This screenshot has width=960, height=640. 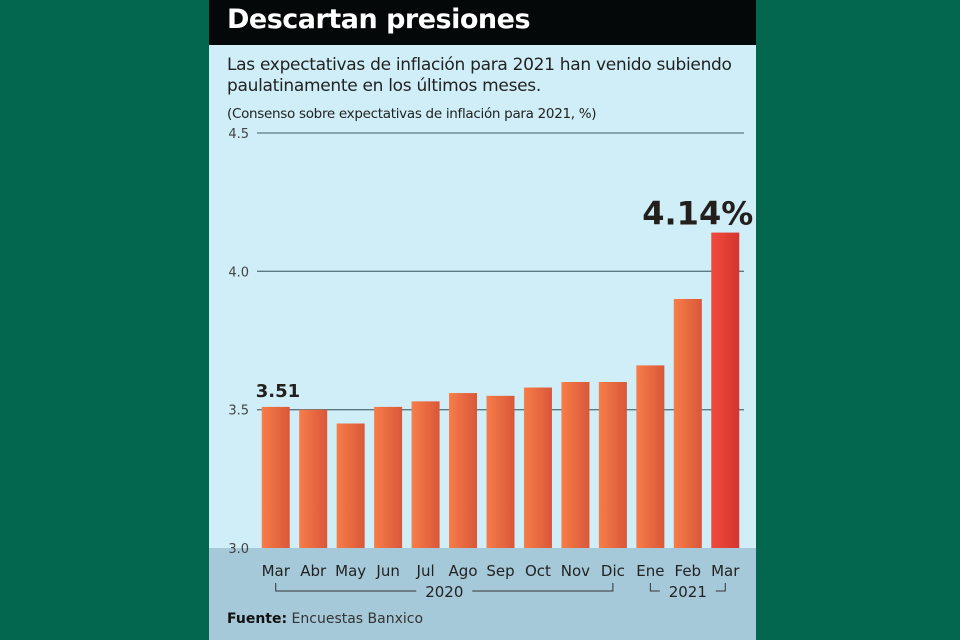 What do you see at coordinates (697, 214) in the screenshot?
I see `data-label: 4.14%` at bounding box center [697, 214].